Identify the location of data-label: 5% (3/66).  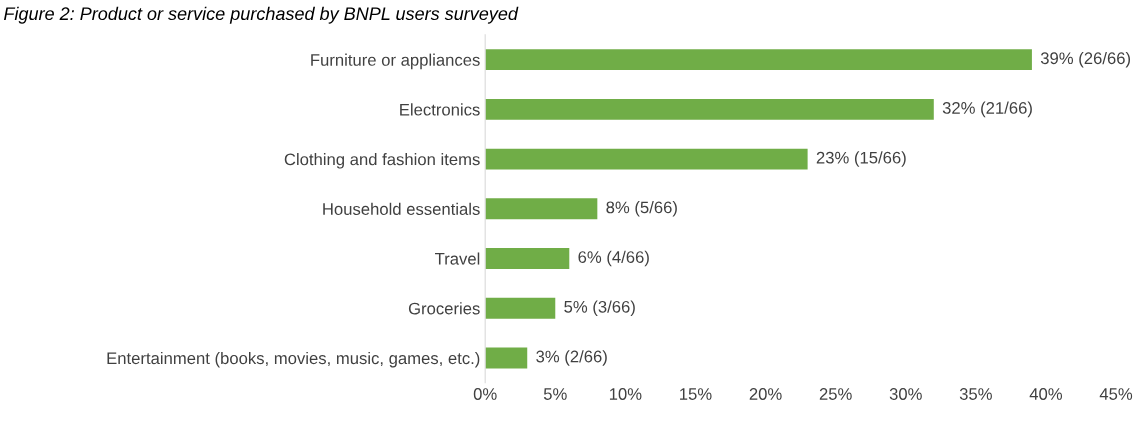
(599, 308).